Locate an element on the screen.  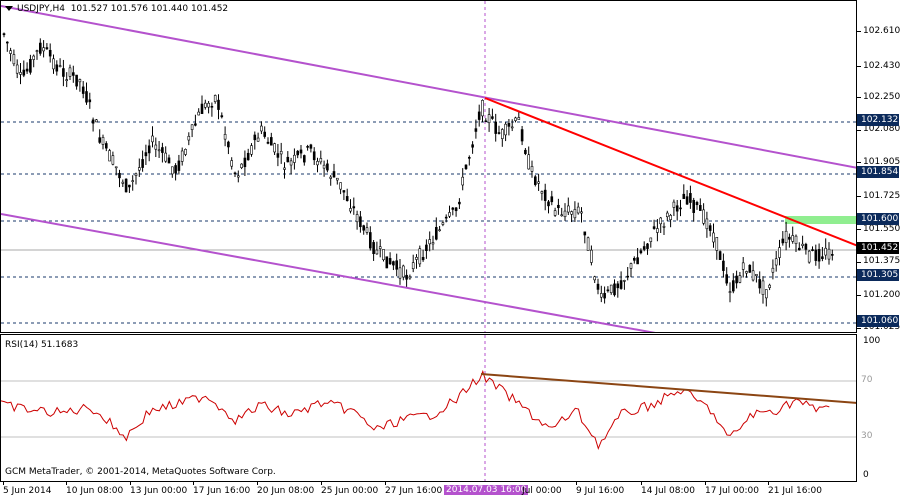
level-tag: 101.854 is located at coordinates (878, 172).